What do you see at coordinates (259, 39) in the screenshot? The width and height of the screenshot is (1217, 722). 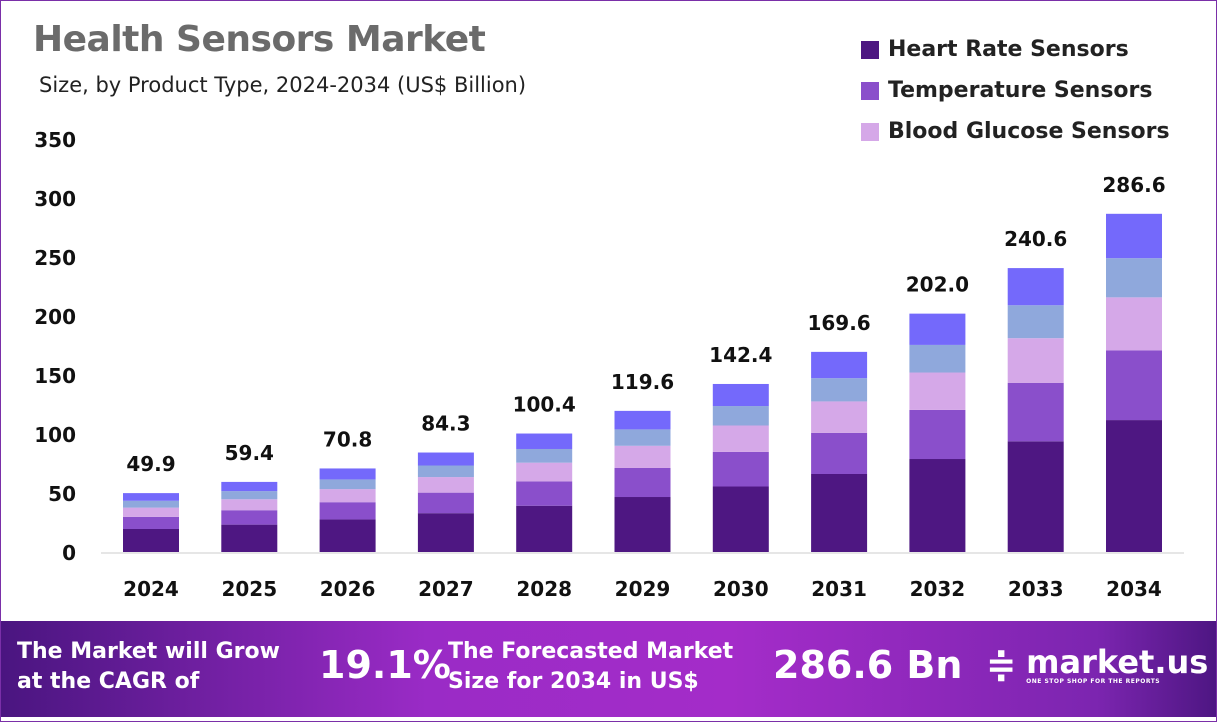 I see `chart-title: Health Sensors Market` at bounding box center [259, 39].